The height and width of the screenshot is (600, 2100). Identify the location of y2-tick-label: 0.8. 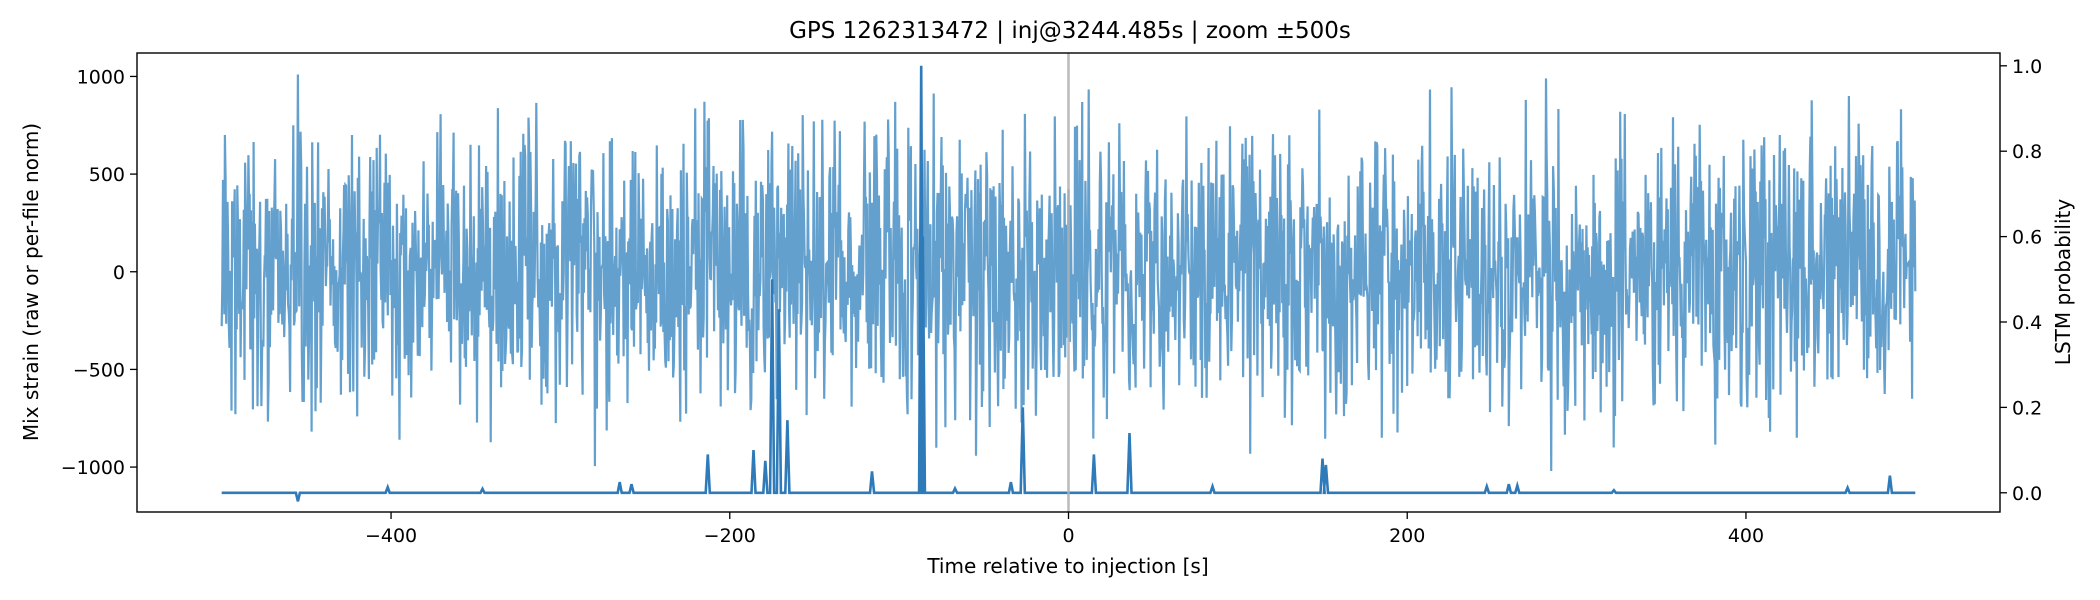
(2027, 152).